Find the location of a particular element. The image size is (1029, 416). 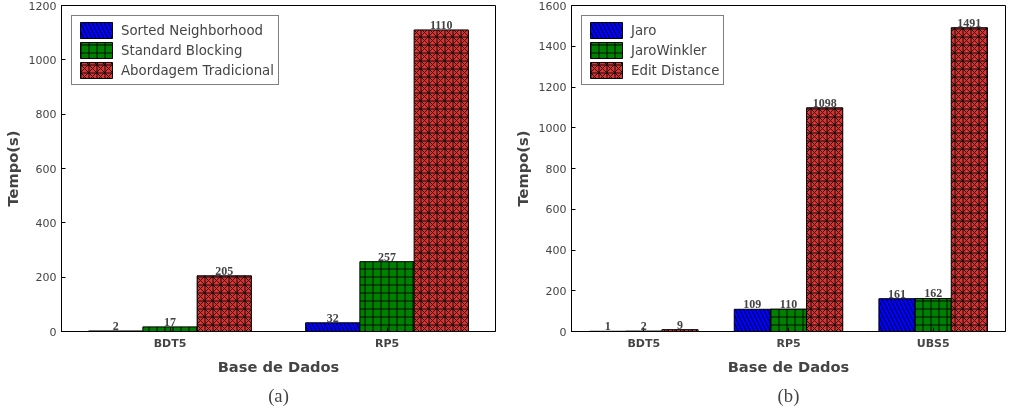

x-tick-label: UBS5 is located at coordinates (933, 343).